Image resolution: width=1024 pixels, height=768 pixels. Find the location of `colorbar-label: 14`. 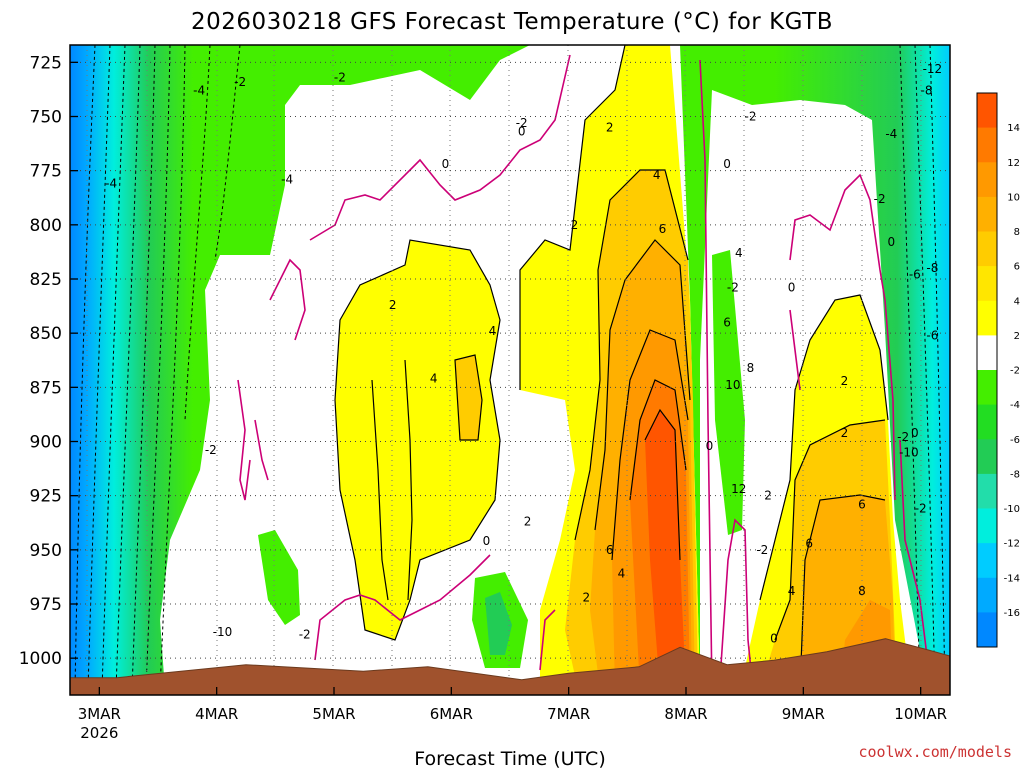

colorbar-label: 14 is located at coordinates (1013, 128).